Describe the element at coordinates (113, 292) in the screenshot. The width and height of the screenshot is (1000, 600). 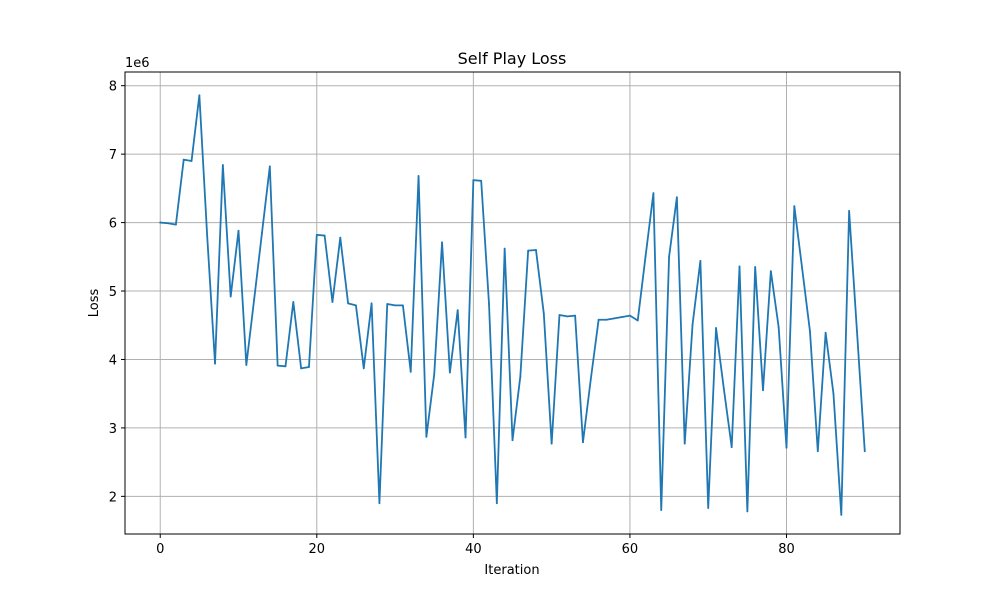
I see `y-tick-label: 5` at that location.